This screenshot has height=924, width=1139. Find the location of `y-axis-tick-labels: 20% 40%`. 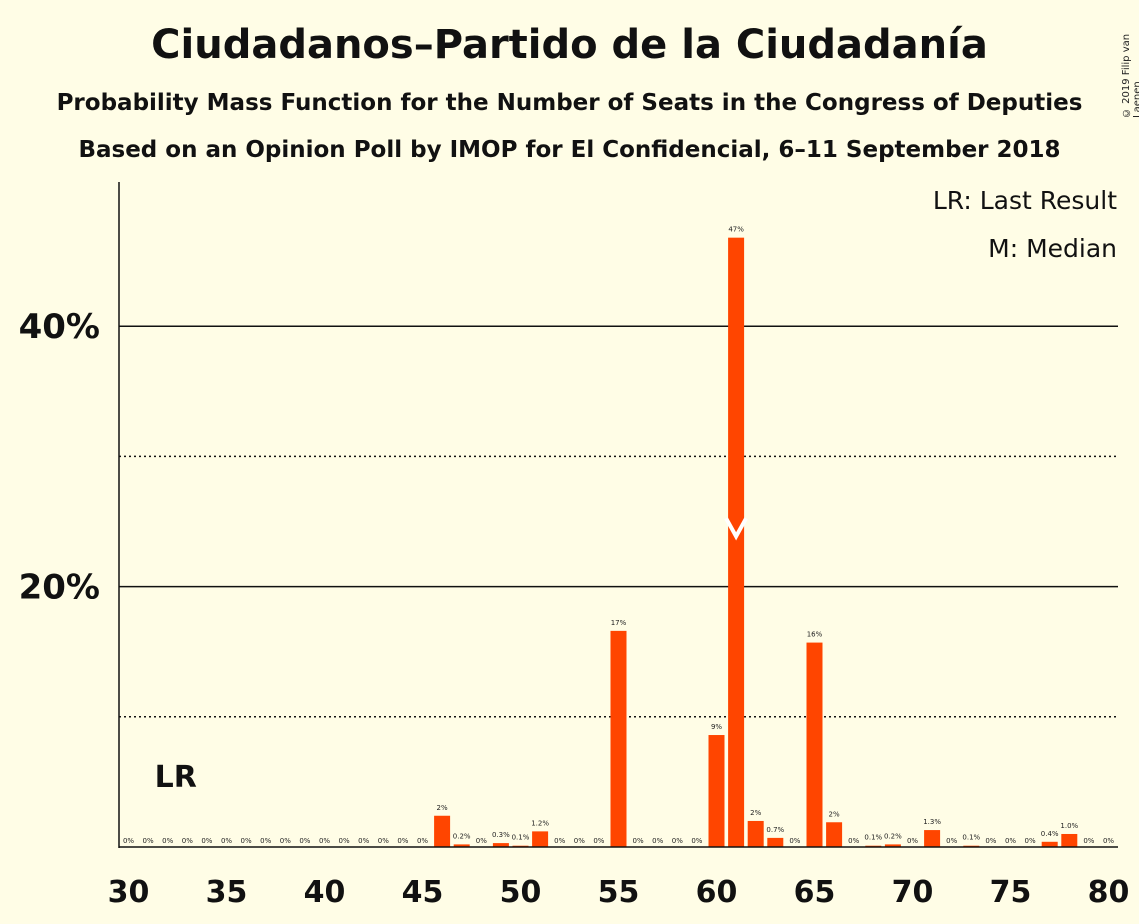

y-axis-tick-labels: 20% 40% is located at coordinates (59, 457).